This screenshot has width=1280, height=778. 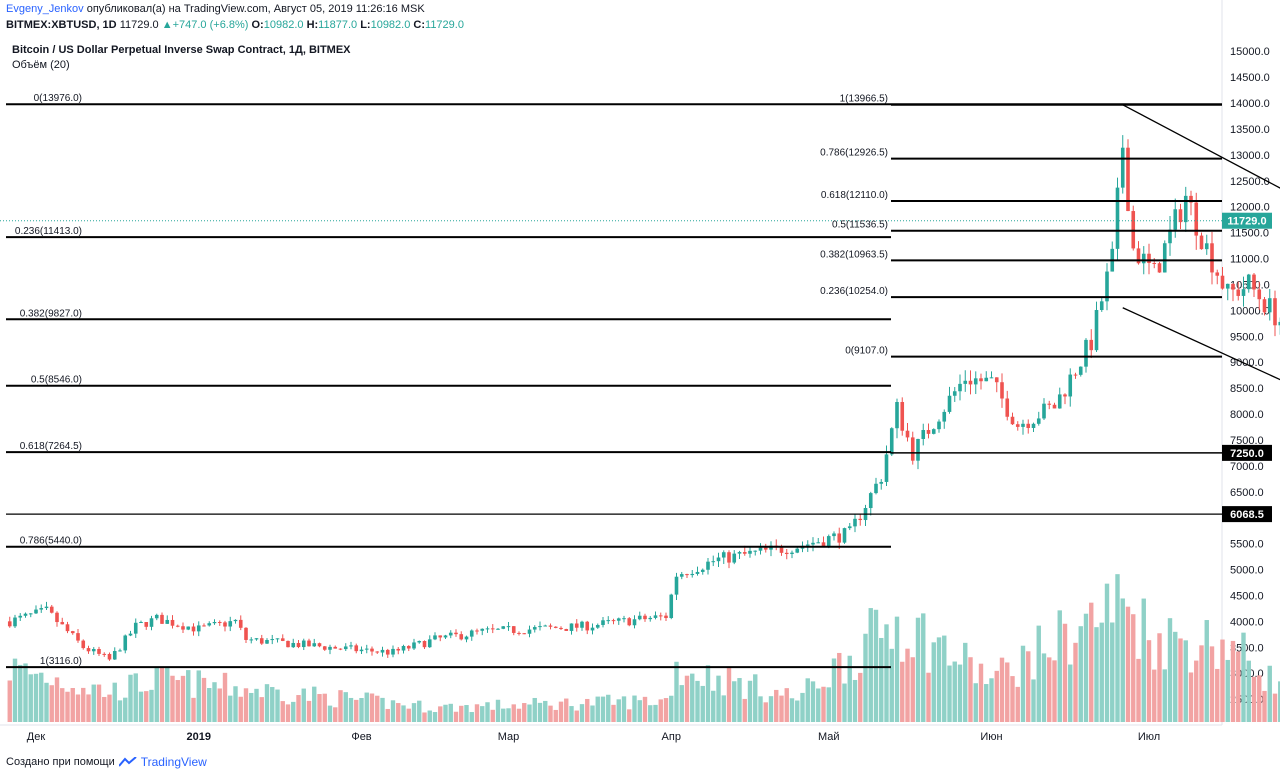 What do you see at coordinates (51, 313) in the screenshot?
I see `fib-label-left: 0.382(9827.0)` at bounding box center [51, 313].